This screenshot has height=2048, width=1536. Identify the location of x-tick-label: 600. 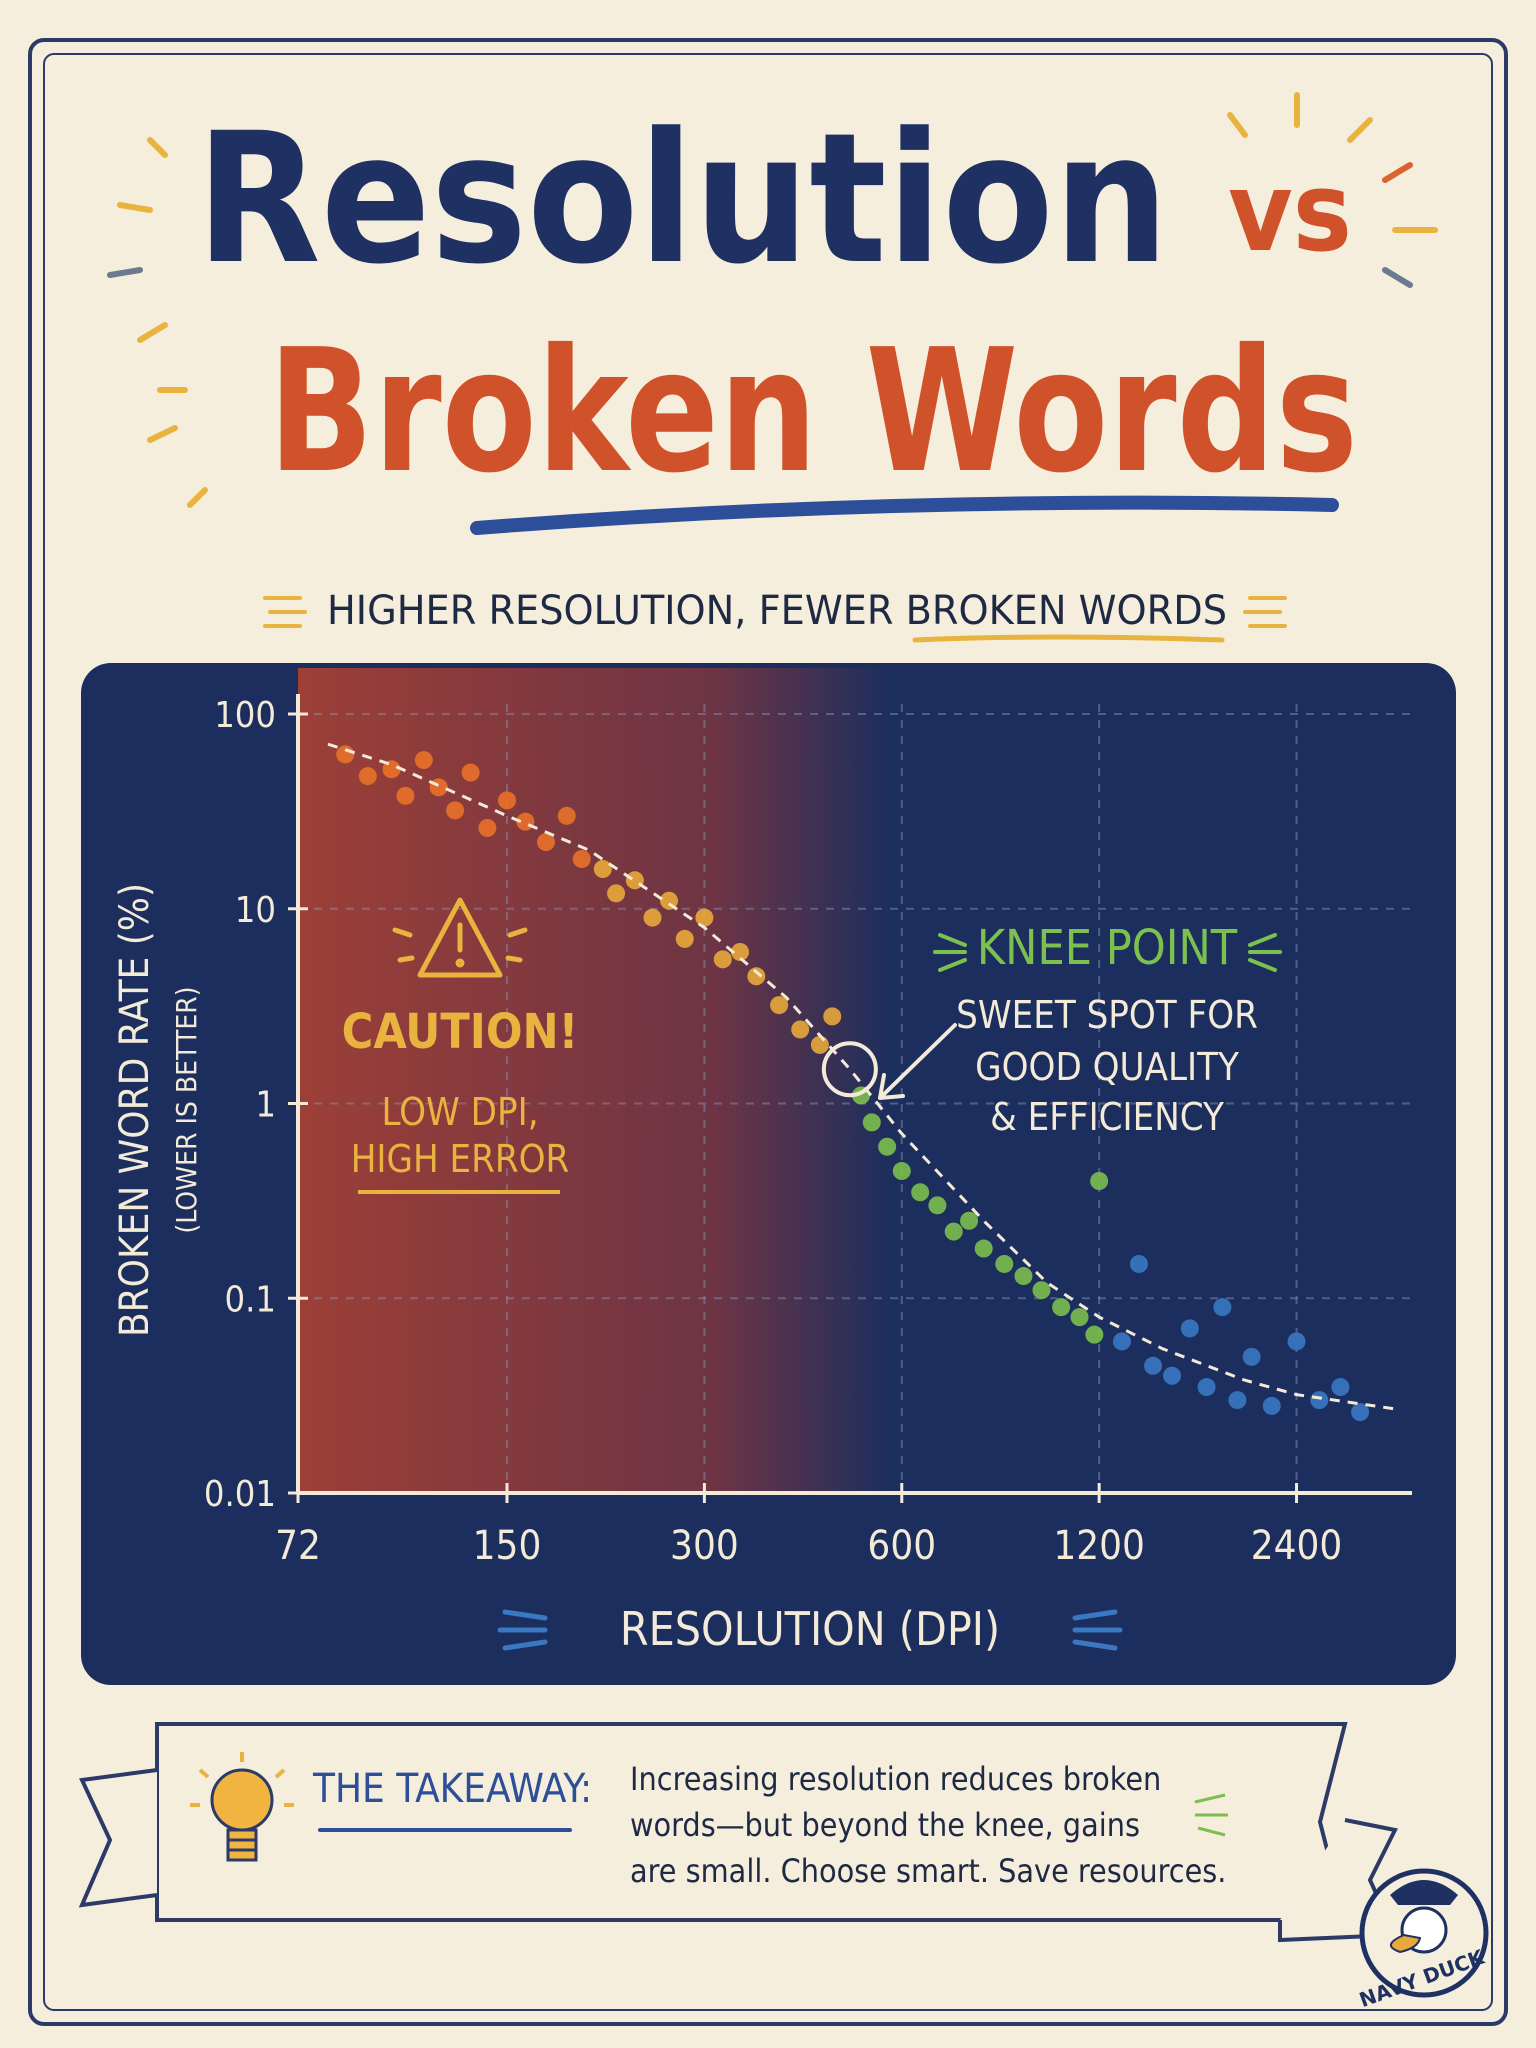
(901, 1546).